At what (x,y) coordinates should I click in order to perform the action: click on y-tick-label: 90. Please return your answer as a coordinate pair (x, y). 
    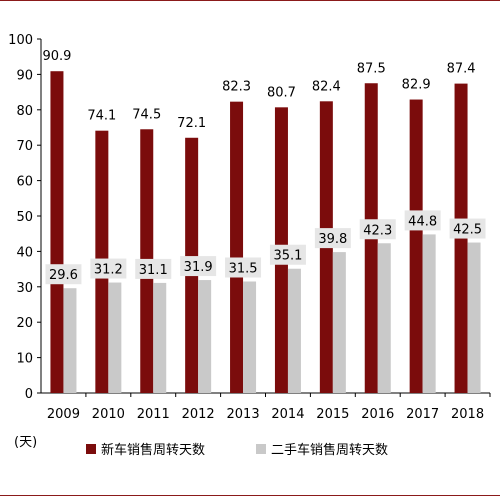
    Looking at the image, I should click on (24, 75).